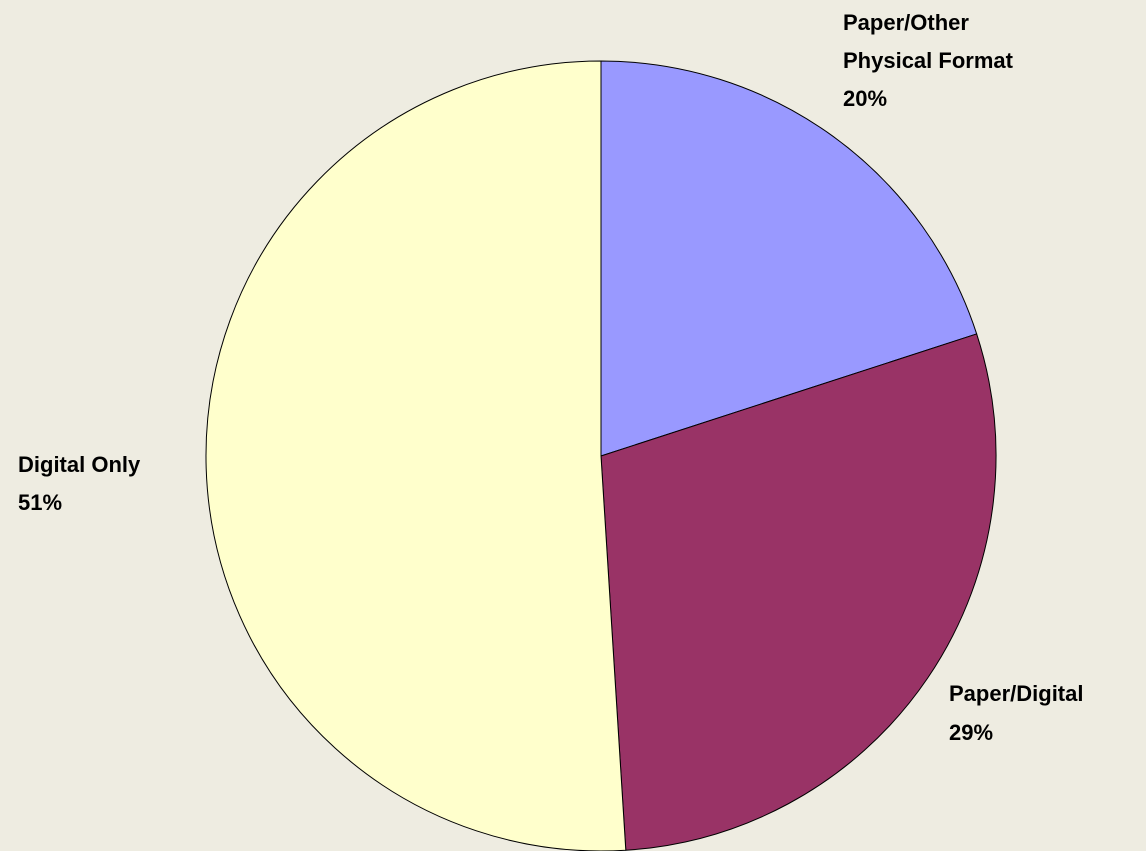  What do you see at coordinates (1019, 713) in the screenshot?
I see `data-label-paper-digital: Paper/Digital 29%` at bounding box center [1019, 713].